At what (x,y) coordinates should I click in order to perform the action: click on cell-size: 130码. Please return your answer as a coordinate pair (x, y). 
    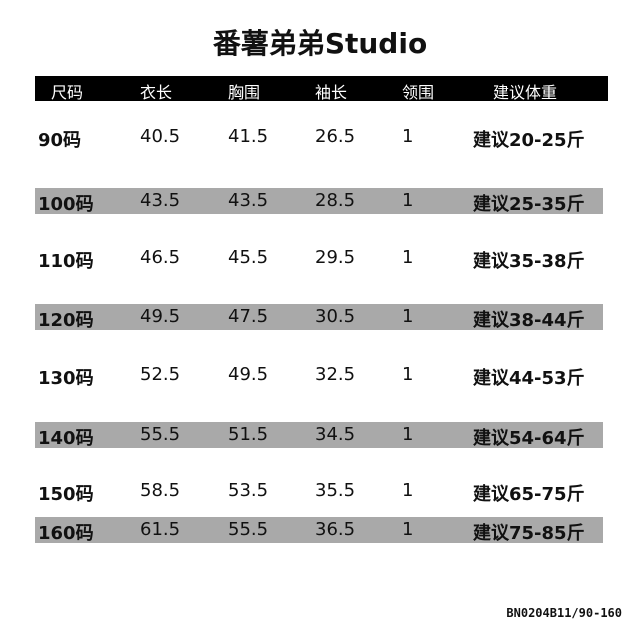
    Looking at the image, I should click on (66, 378).